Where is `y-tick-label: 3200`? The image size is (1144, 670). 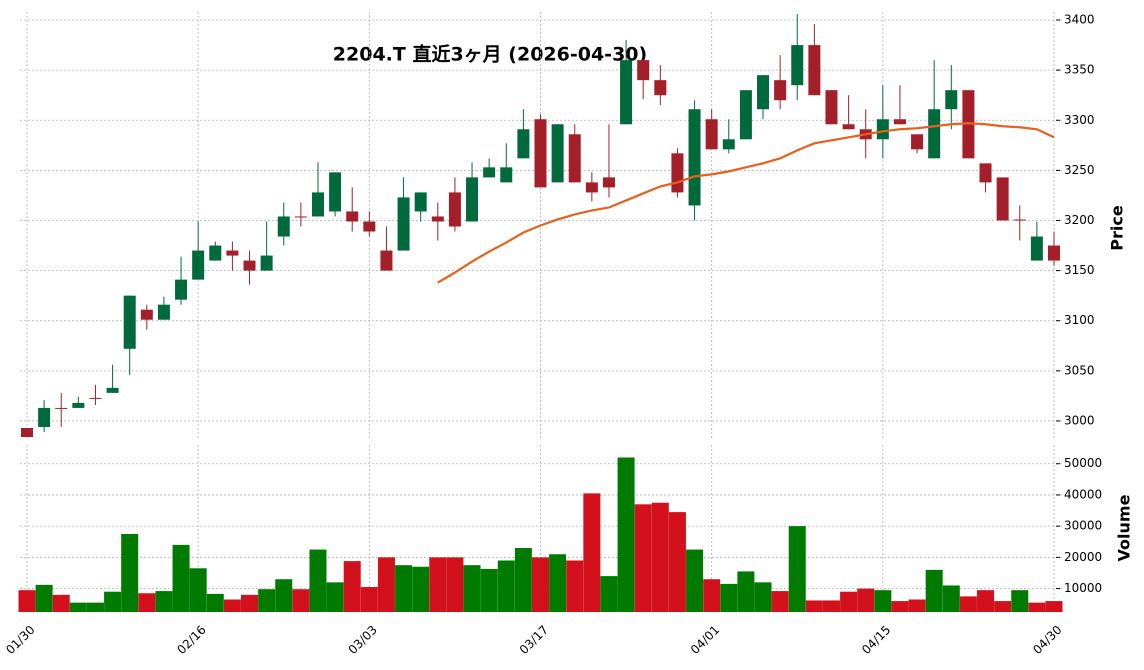 y-tick-label: 3200 is located at coordinates (1079, 220).